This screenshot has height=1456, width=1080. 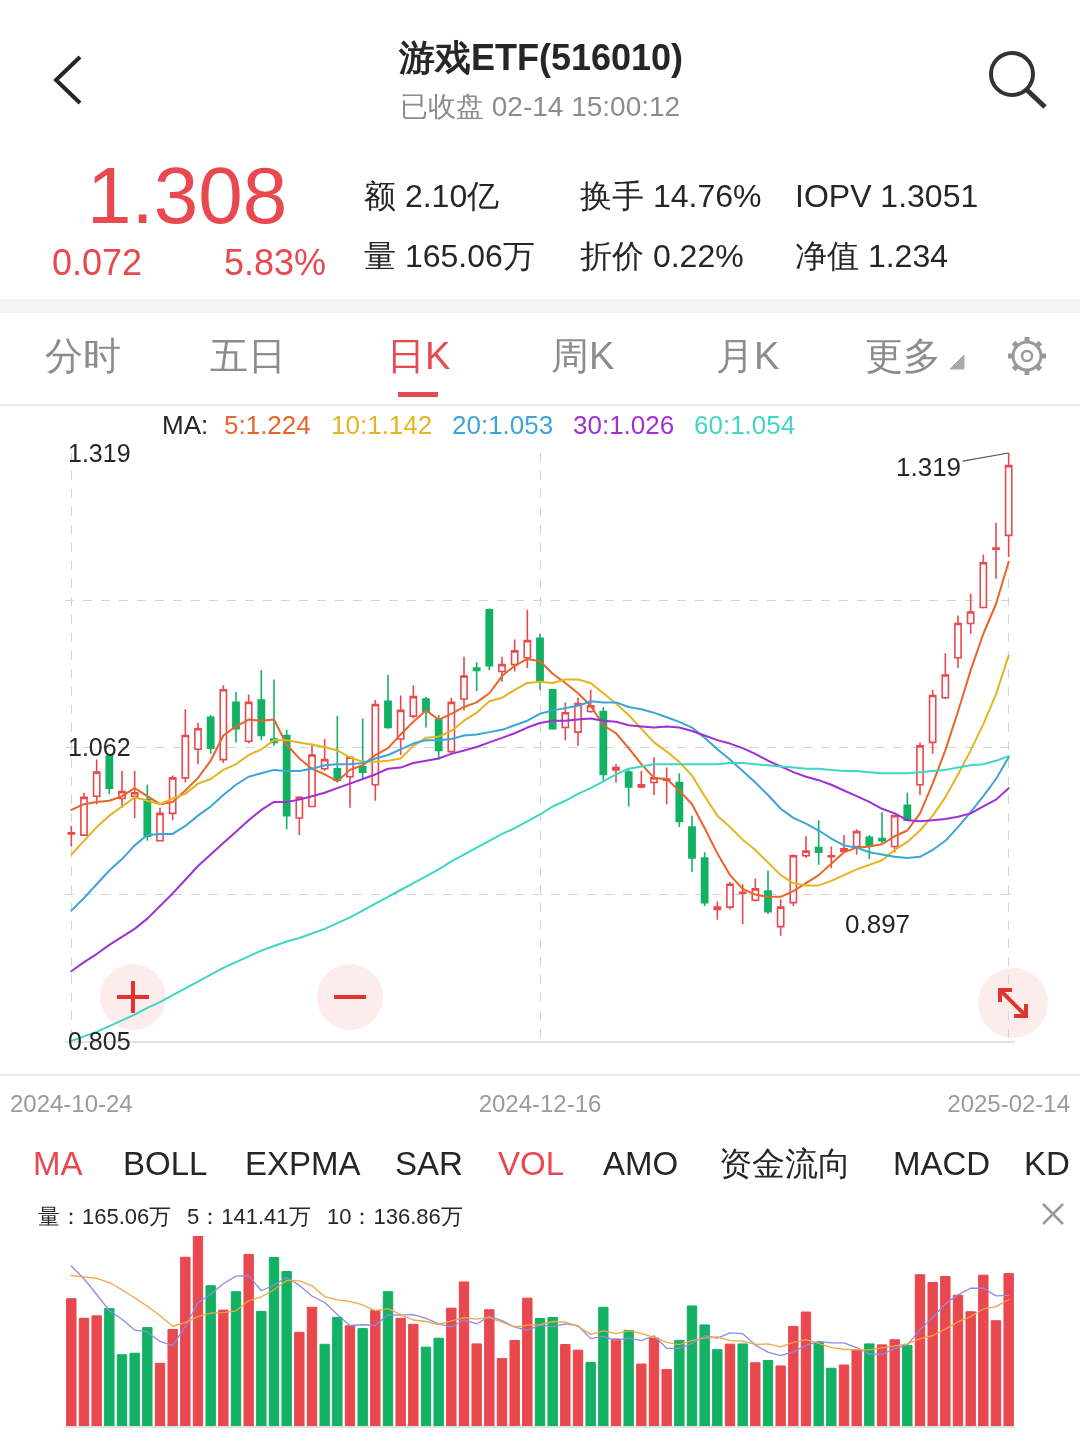 What do you see at coordinates (503, 425) in the screenshot?
I see `text: 20:1.053` at bounding box center [503, 425].